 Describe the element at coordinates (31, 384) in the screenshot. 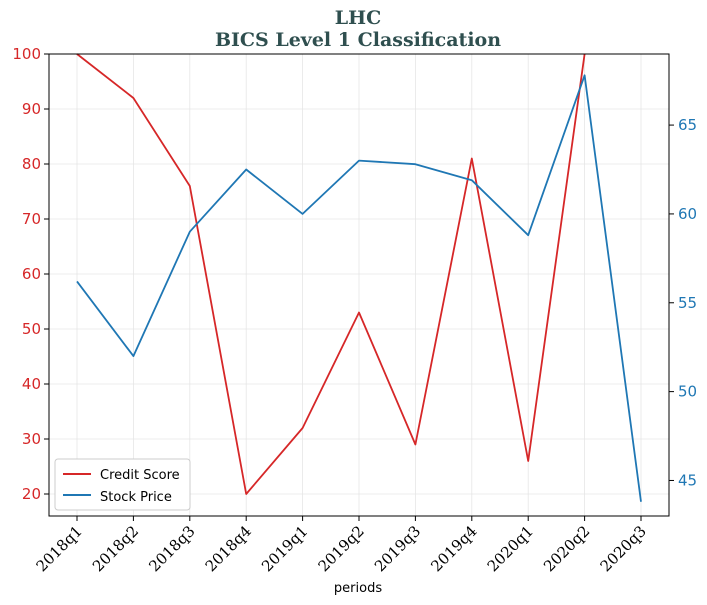

I see `left-tick-label: 40` at that location.